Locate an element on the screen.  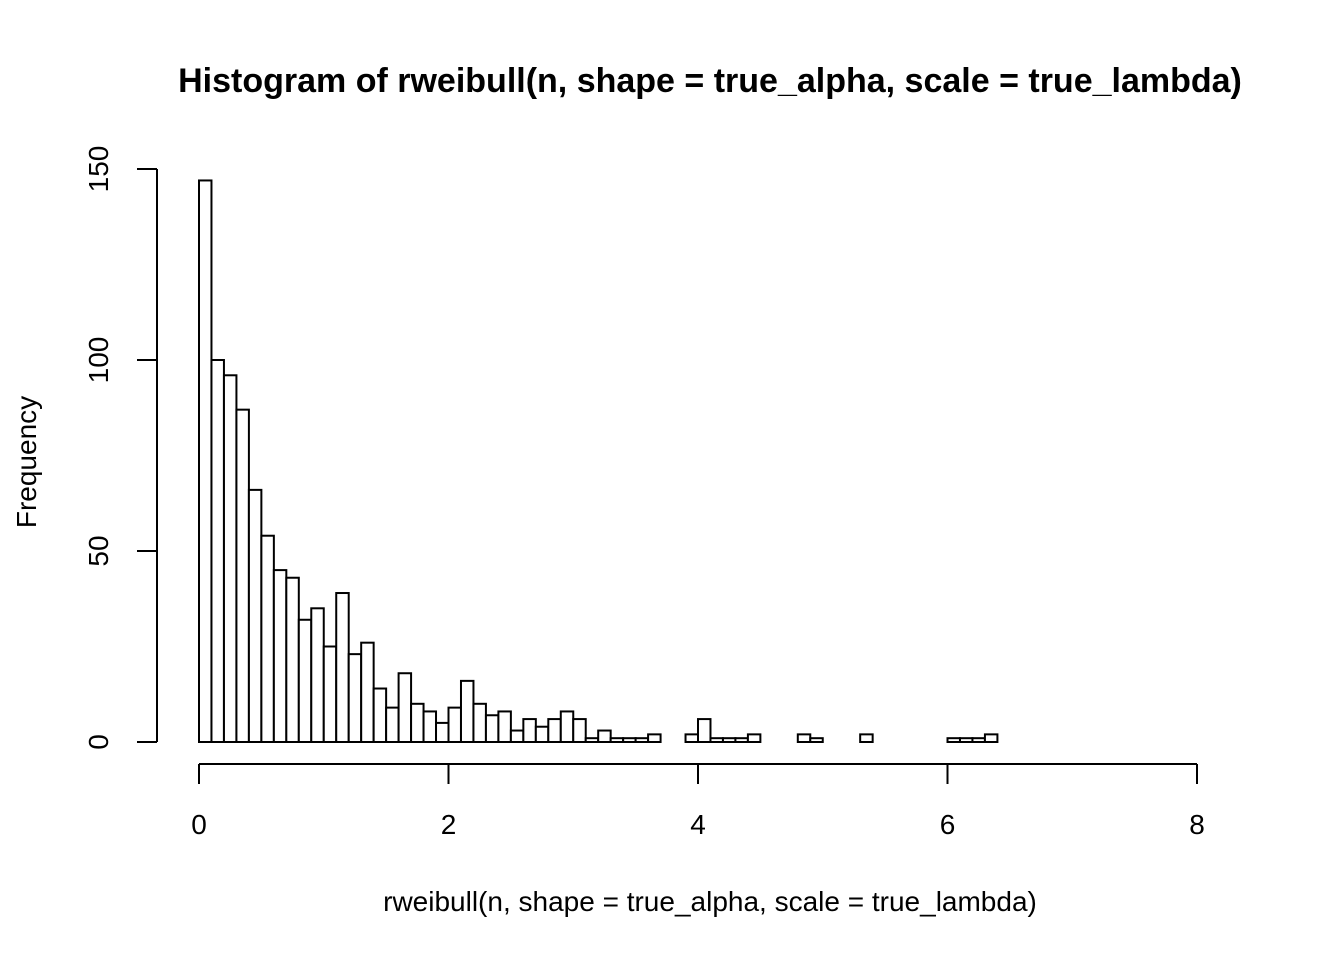
x-tick-label: 4 is located at coordinates (698, 824).